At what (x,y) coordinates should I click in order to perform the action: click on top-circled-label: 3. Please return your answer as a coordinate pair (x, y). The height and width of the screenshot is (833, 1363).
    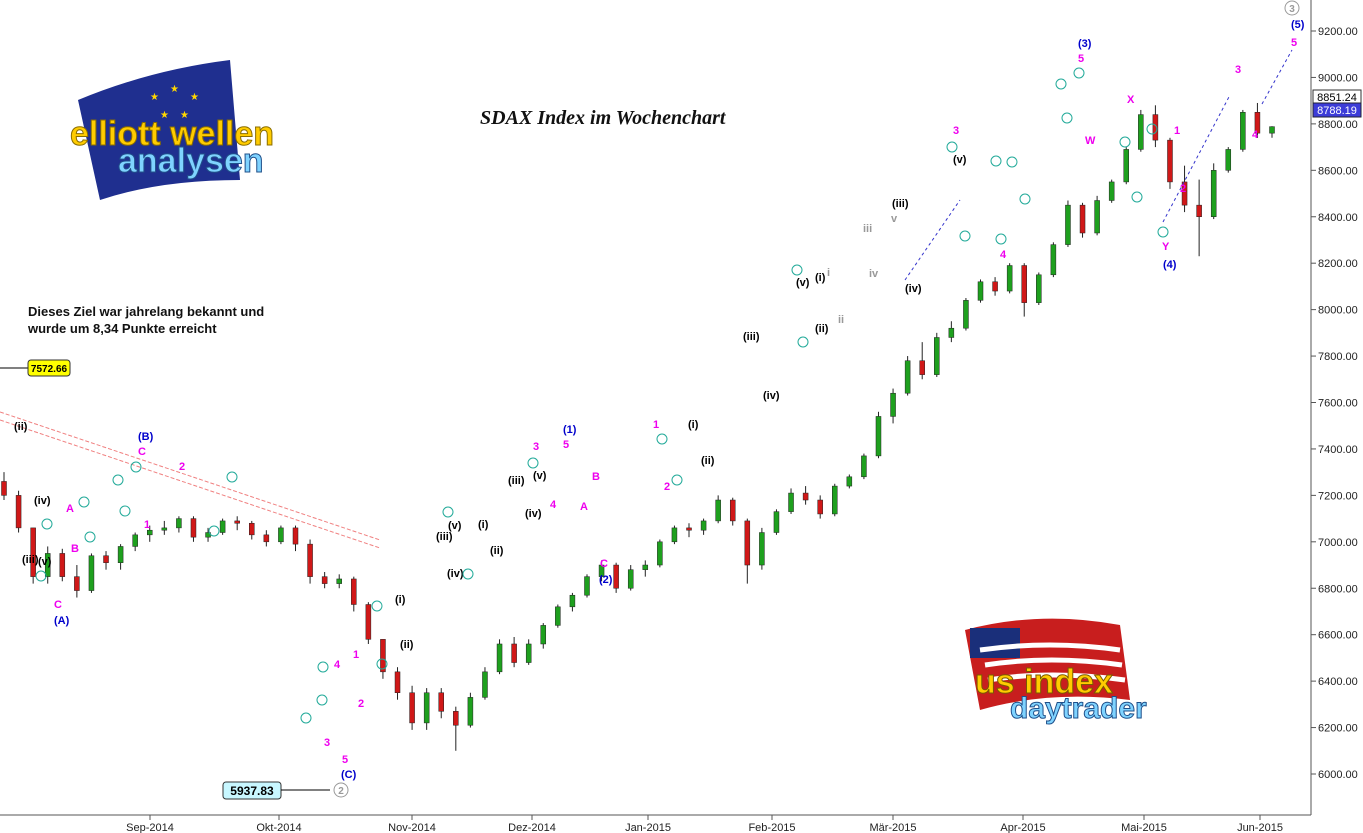
    Looking at the image, I should click on (1292, 8).